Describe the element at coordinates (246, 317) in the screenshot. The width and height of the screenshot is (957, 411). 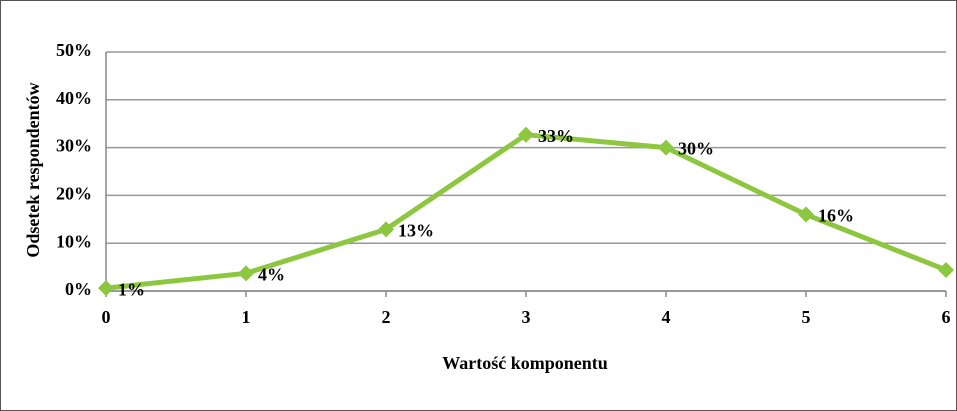
I see `x-tick-label: 1` at that location.